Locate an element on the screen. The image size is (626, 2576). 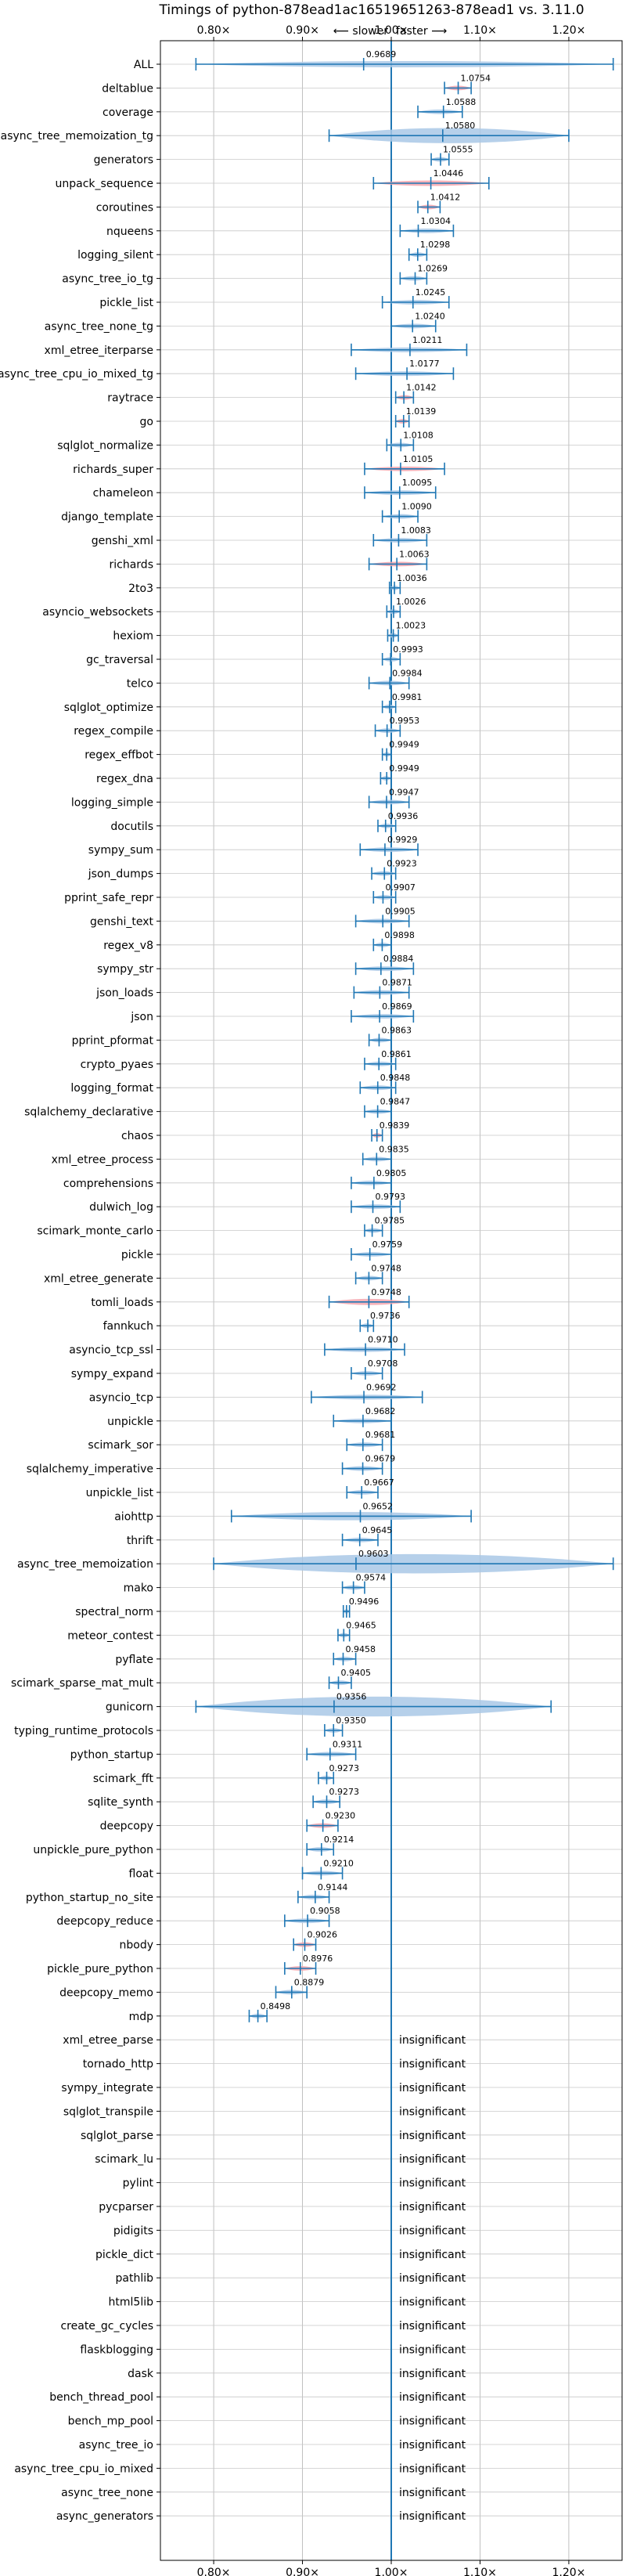
x-tick-label-top: 1.20× is located at coordinates (568, 30).